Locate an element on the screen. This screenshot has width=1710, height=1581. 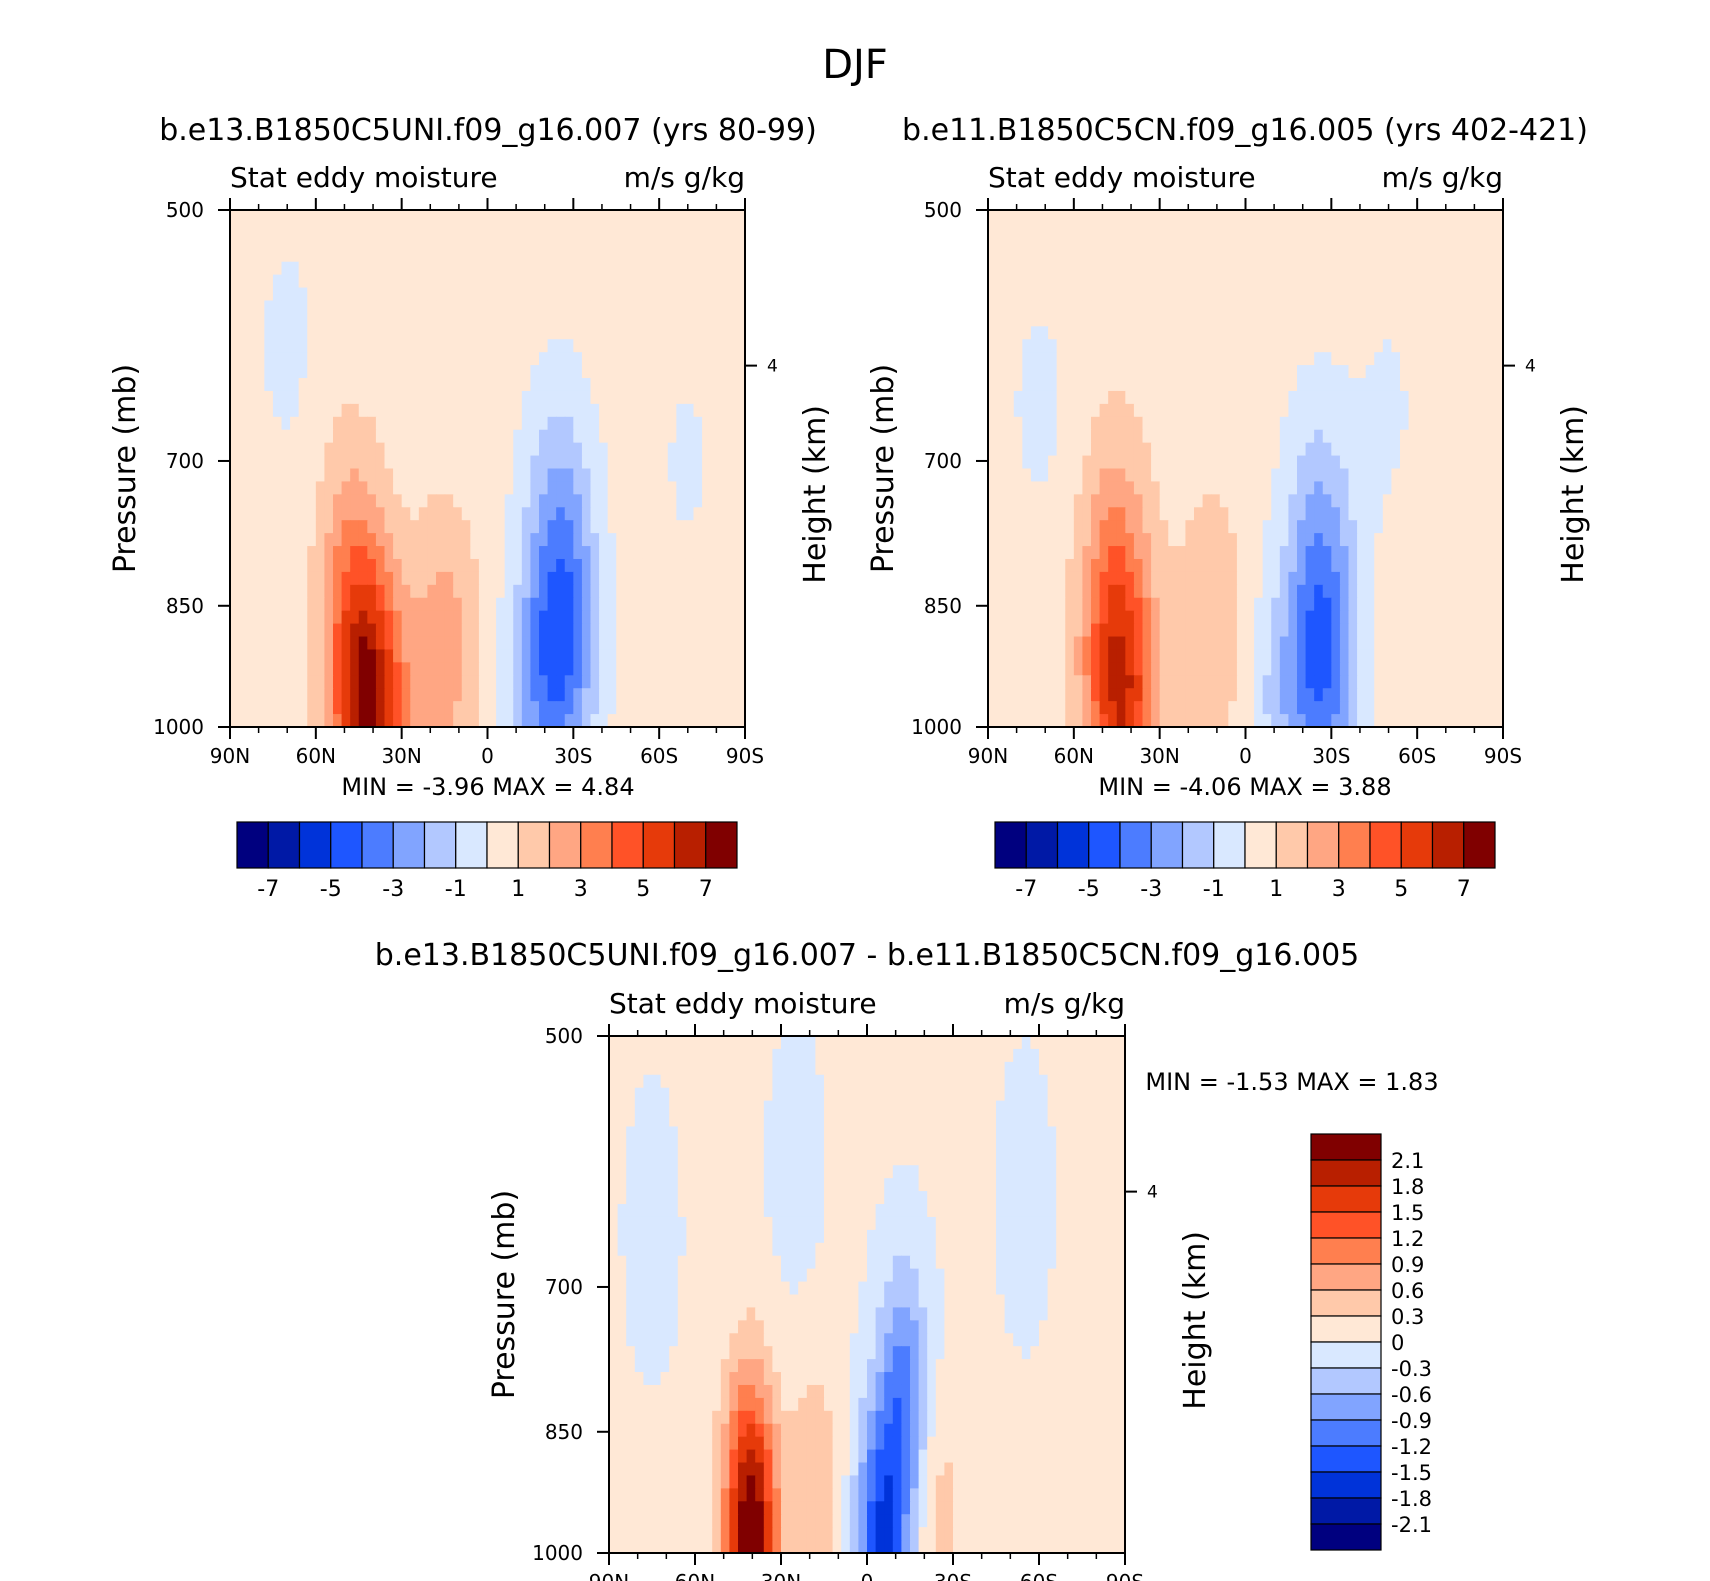
colorbar-label: 1 is located at coordinates (518, 889).